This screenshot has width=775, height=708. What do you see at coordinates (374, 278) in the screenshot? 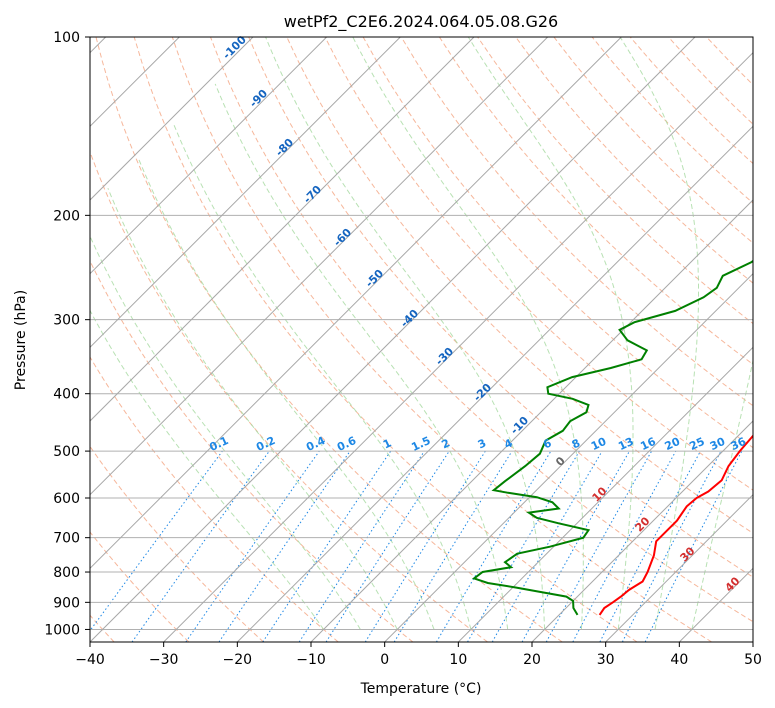
I see `dry-adiabat-label: -50` at bounding box center [374, 278].